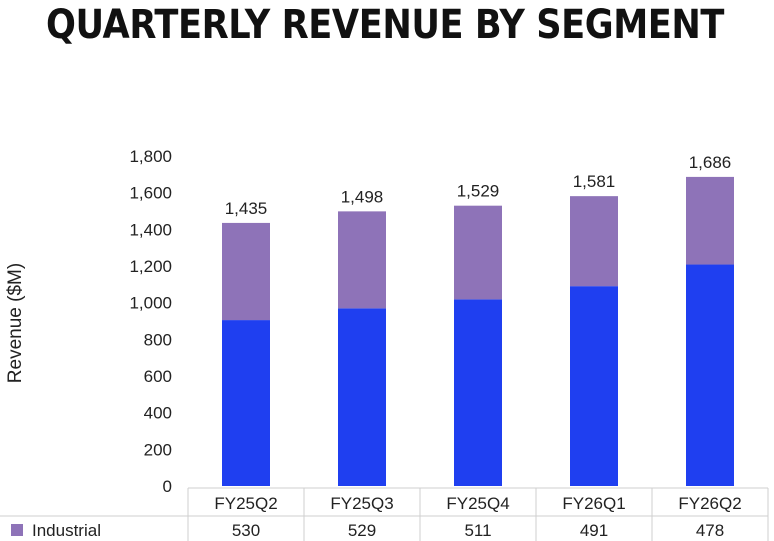 The height and width of the screenshot is (541, 774). Describe the element at coordinates (17, 530) in the screenshot. I see `legend-swatch-industrial` at that location.